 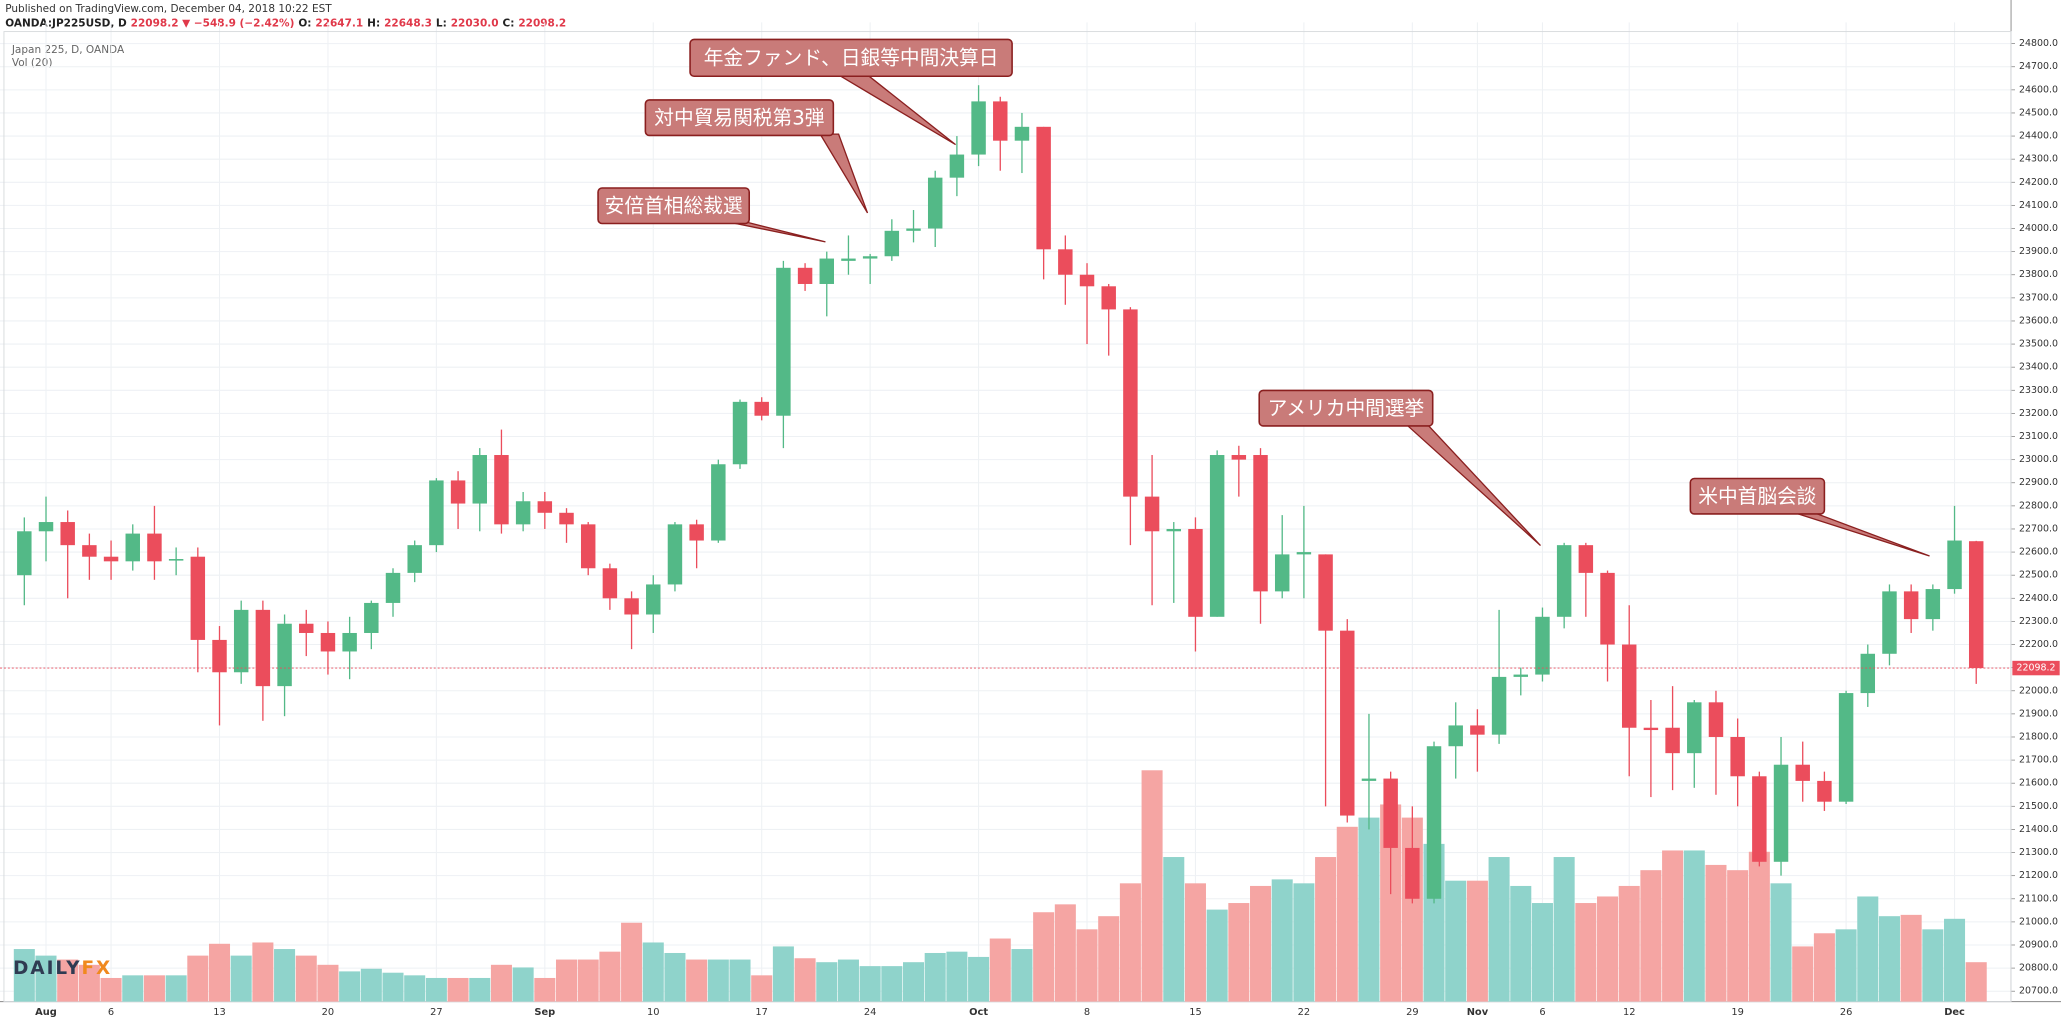 What do you see at coordinates (2038, 921) in the screenshot?
I see `y-tick-label: 21000.0` at bounding box center [2038, 921].